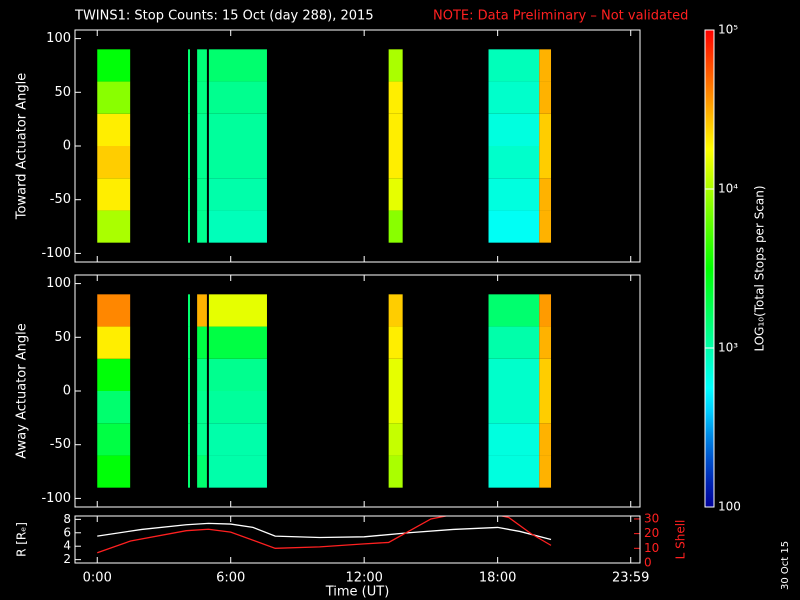 Image resolution: width=800 pixels, height=600 pixels. I want to click on y-tick-label: 8, so click(67, 519).